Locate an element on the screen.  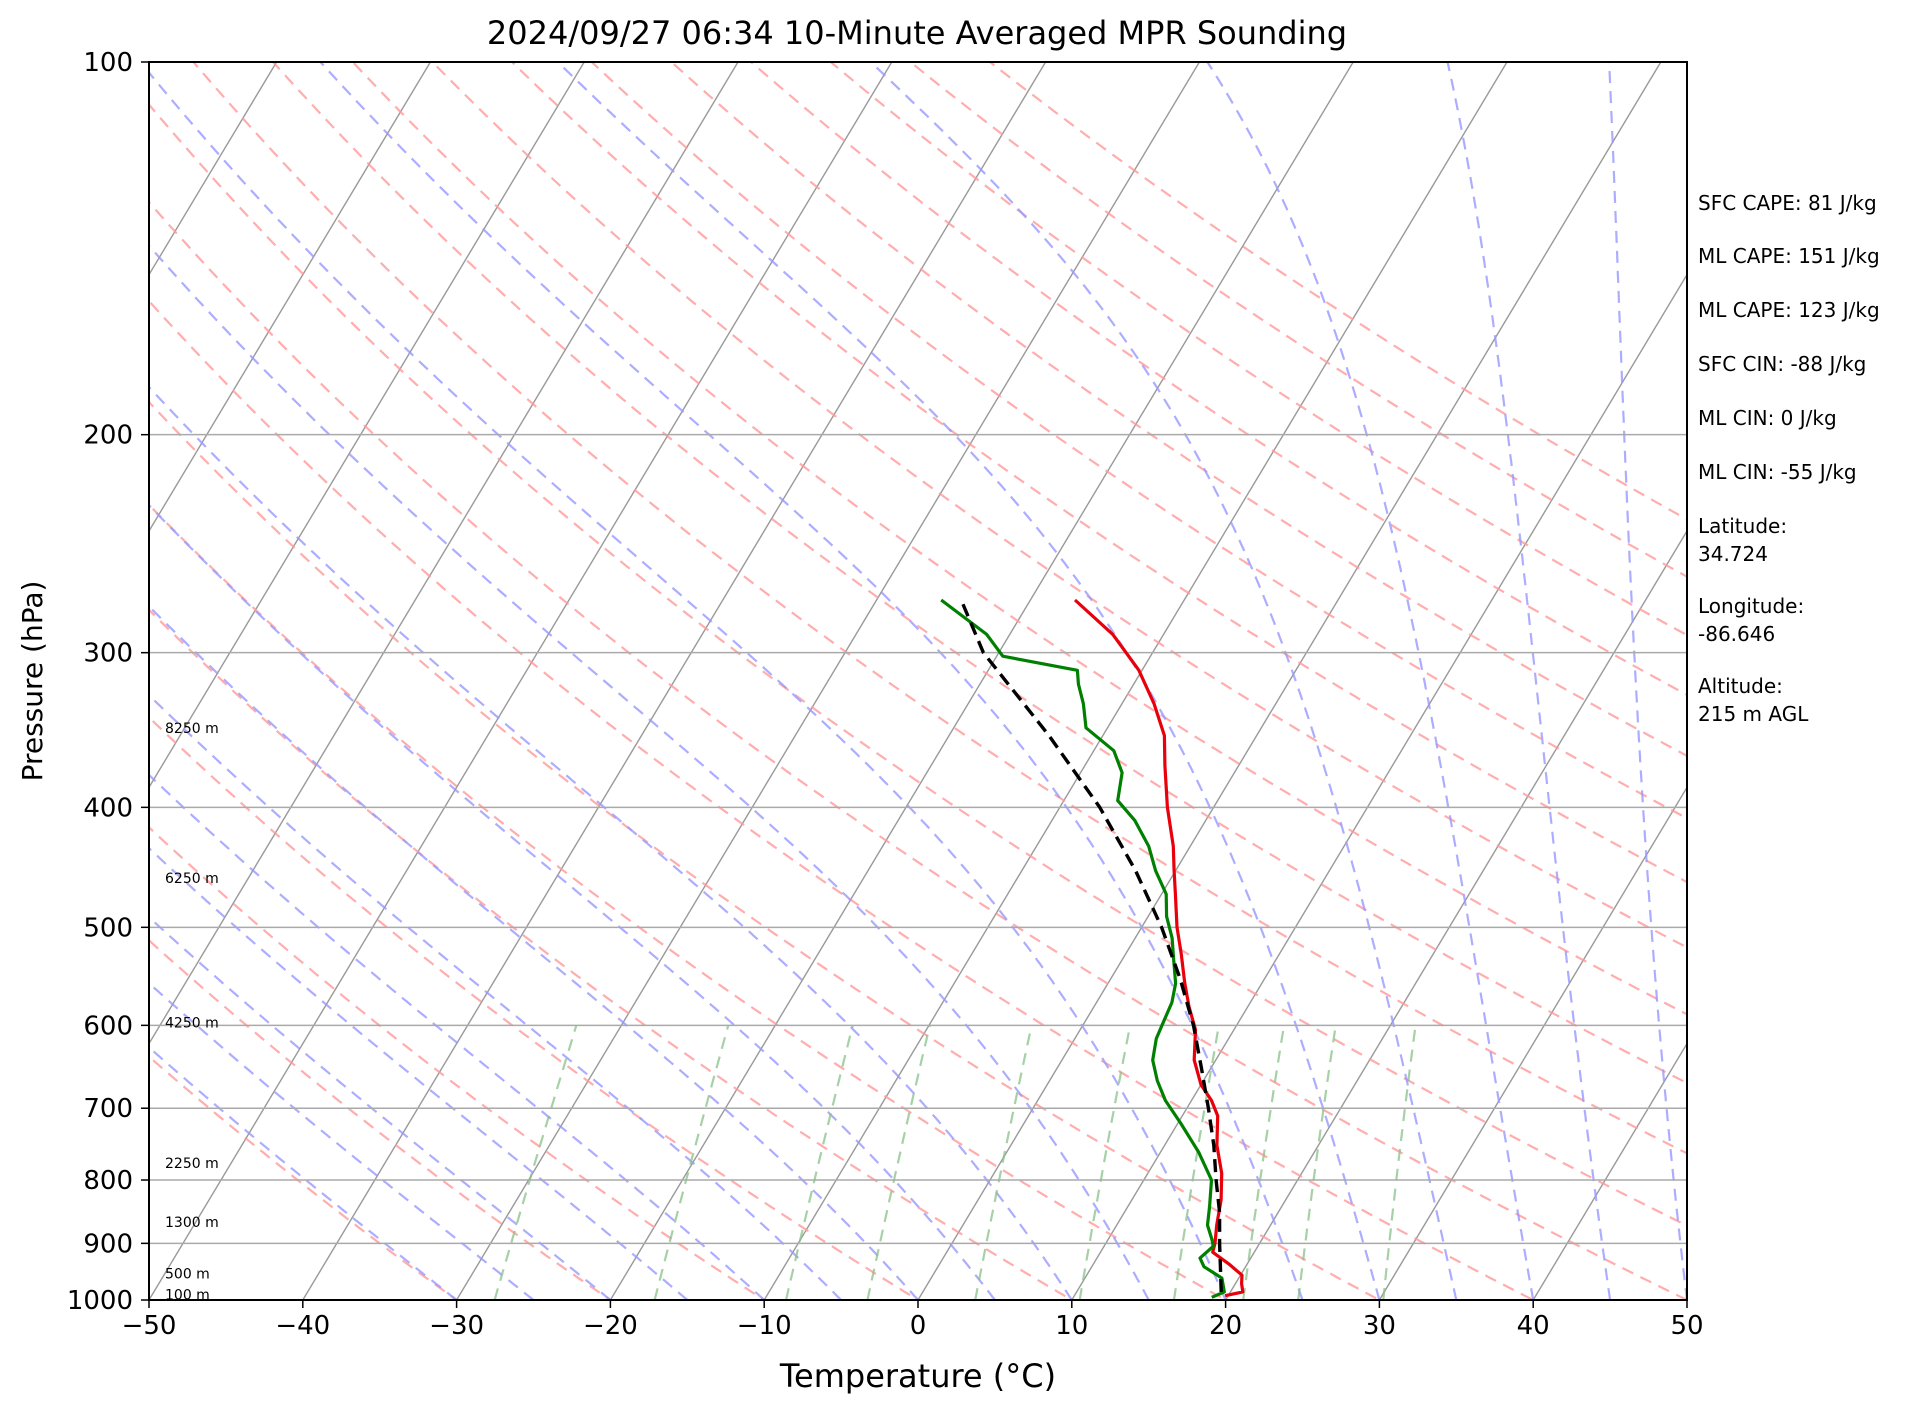
height-label: 4250 m is located at coordinates (192, 1024).